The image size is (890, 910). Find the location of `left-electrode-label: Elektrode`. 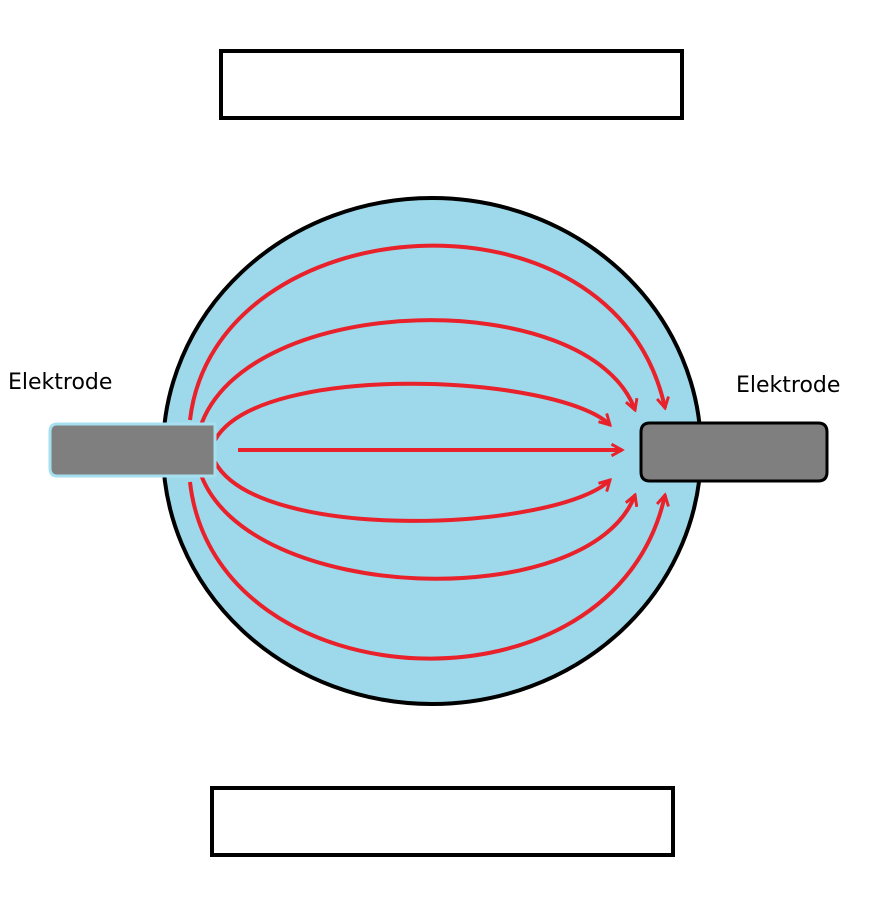

left-electrode-label: Elektrode is located at coordinates (60, 382).